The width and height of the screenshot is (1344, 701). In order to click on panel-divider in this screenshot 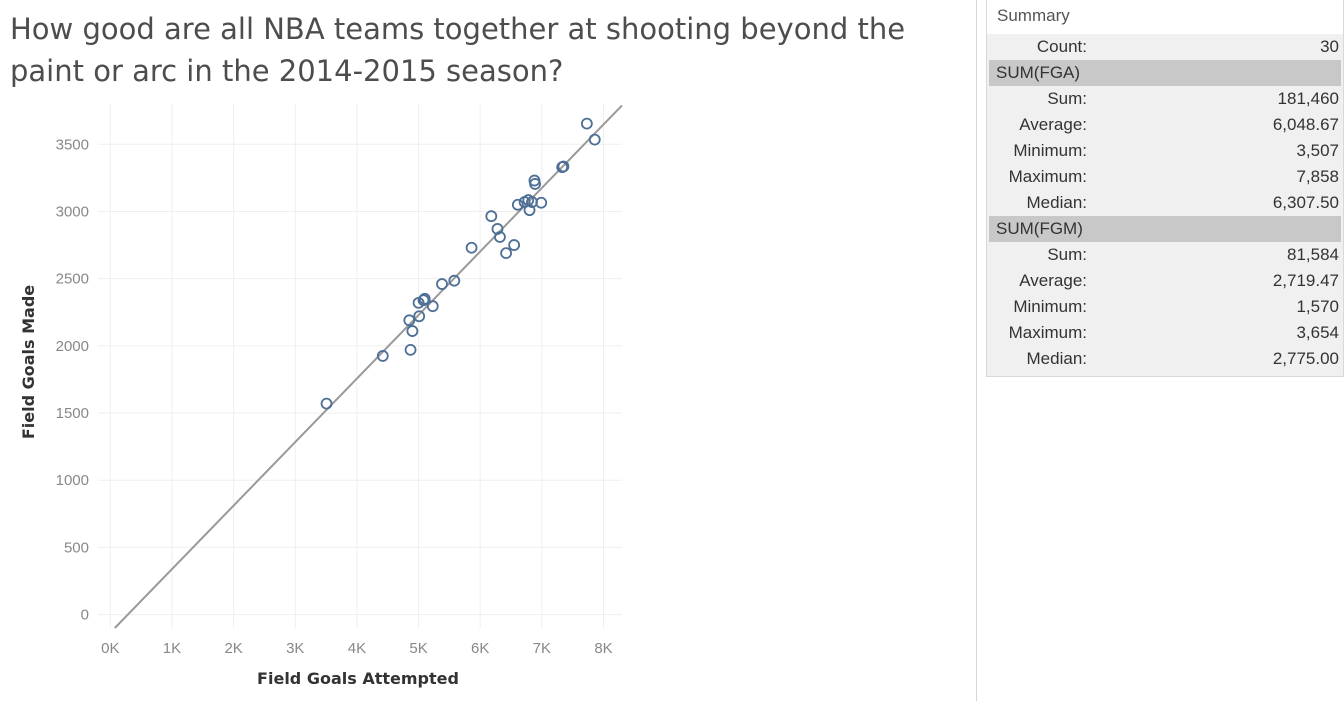, I will do `click(976, 350)`.